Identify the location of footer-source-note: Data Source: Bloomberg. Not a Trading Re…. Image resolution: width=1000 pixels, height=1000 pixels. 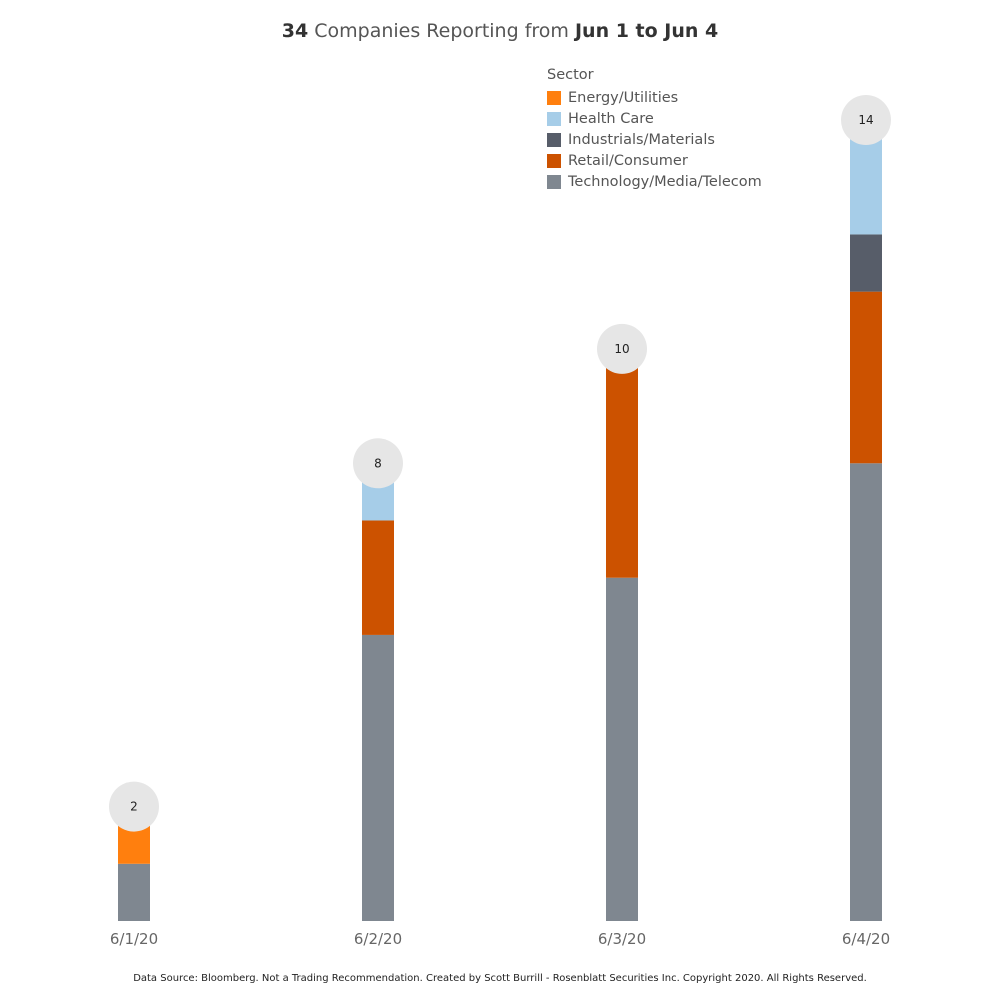
(500, 978).